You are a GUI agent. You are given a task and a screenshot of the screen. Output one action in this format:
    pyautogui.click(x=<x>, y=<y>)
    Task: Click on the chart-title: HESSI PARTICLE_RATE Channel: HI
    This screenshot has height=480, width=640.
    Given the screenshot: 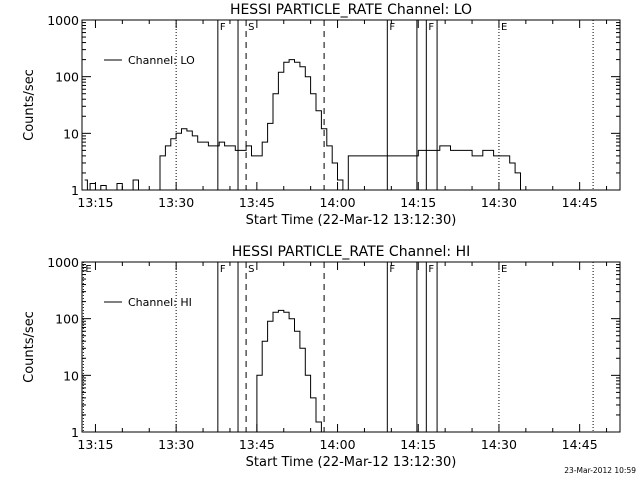 What is the action you would take?
    pyautogui.click(x=351, y=252)
    